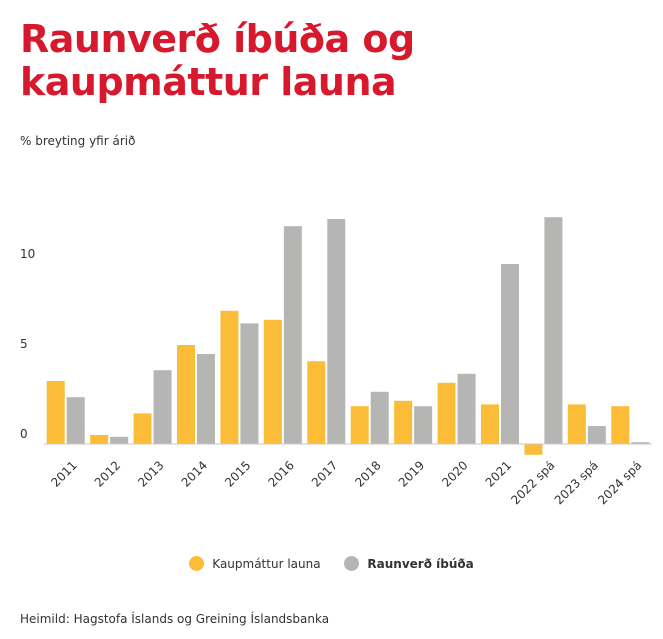 This screenshot has height=639, width=663. What do you see at coordinates (490, 424) in the screenshot?
I see `bar-kaupmattur-2021` at bounding box center [490, 424].